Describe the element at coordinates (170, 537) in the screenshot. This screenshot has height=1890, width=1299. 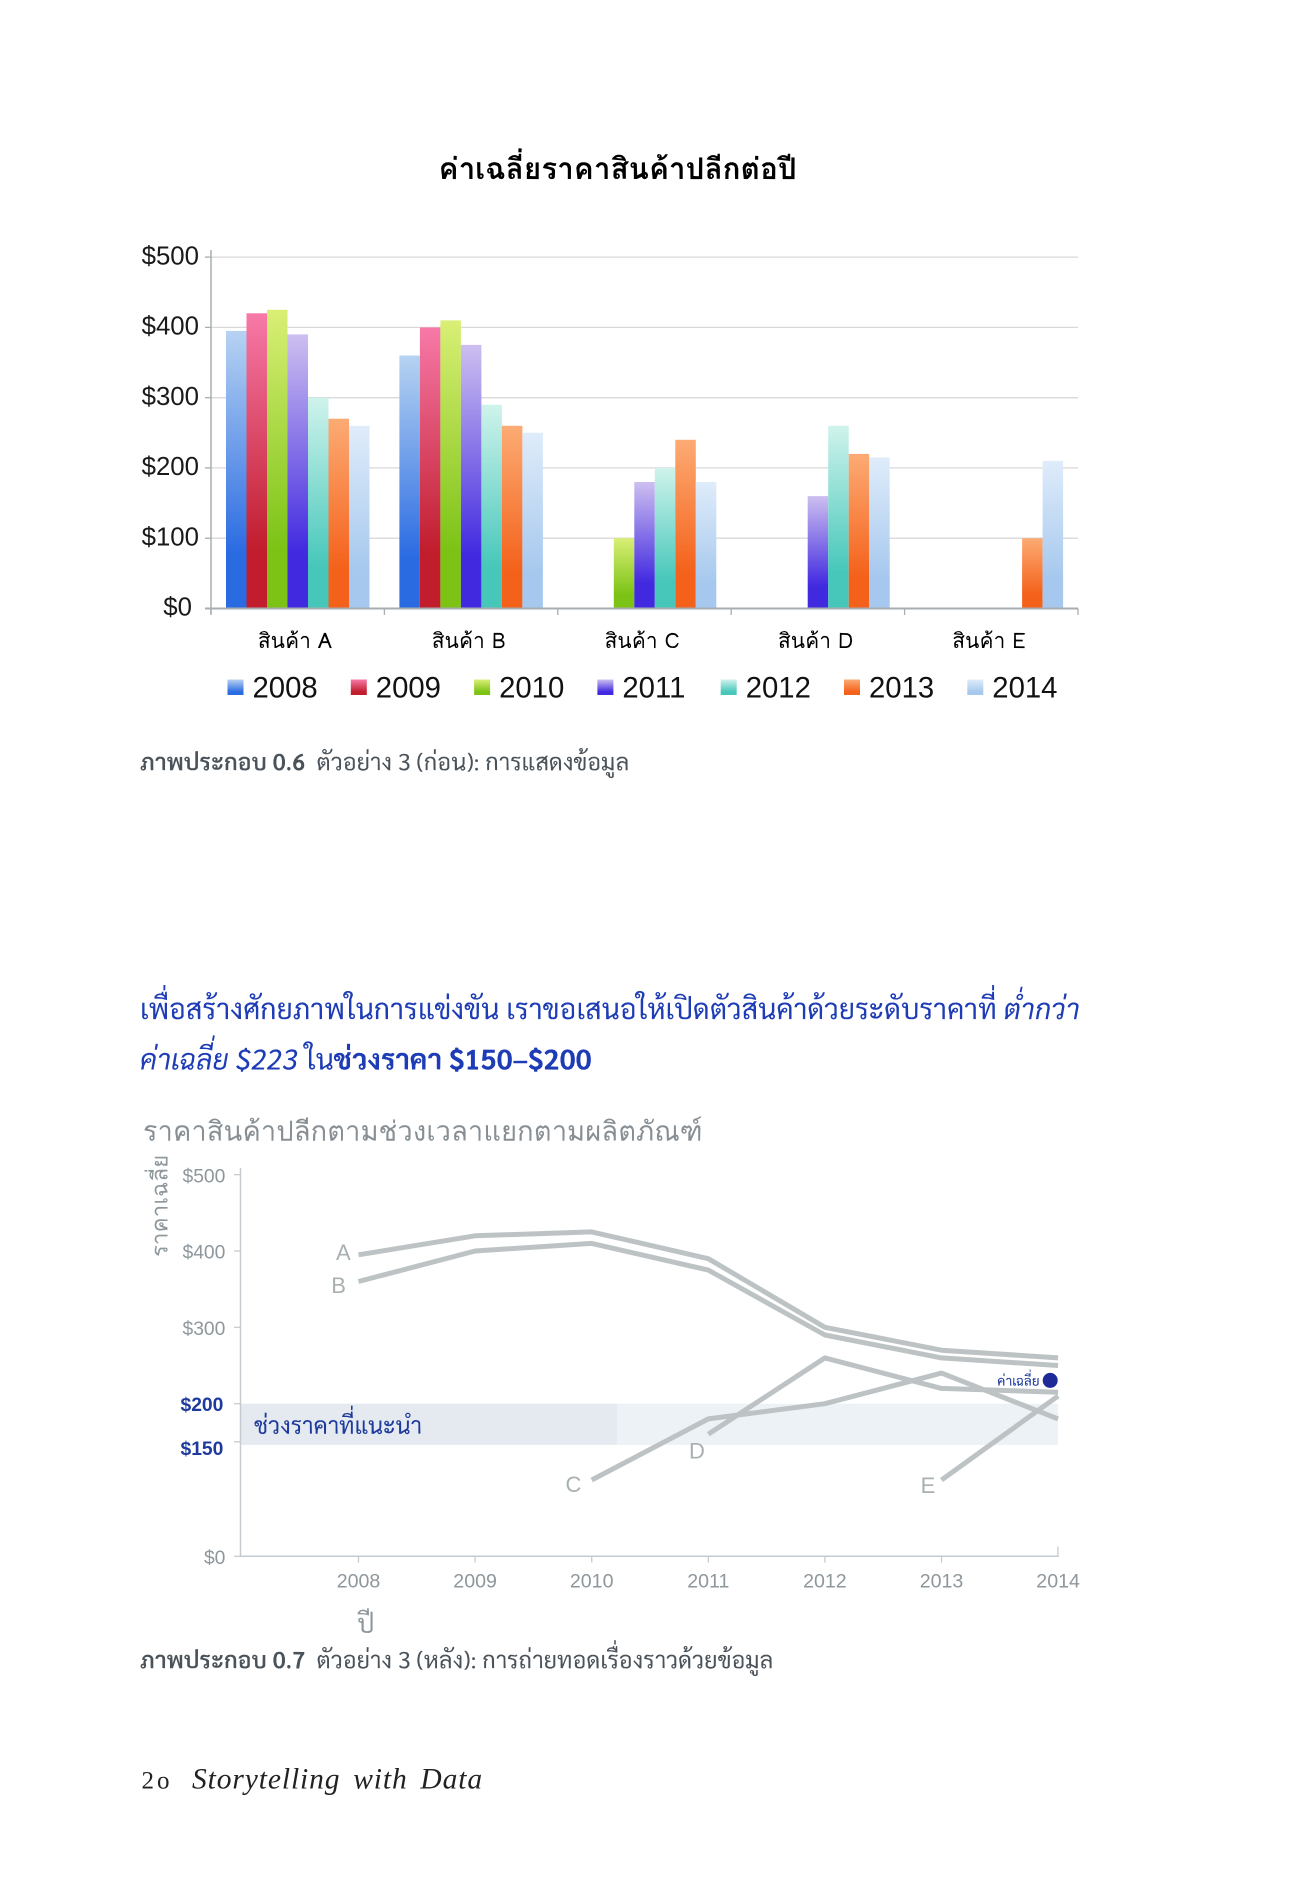
I see `svg-text: $100` at that location.